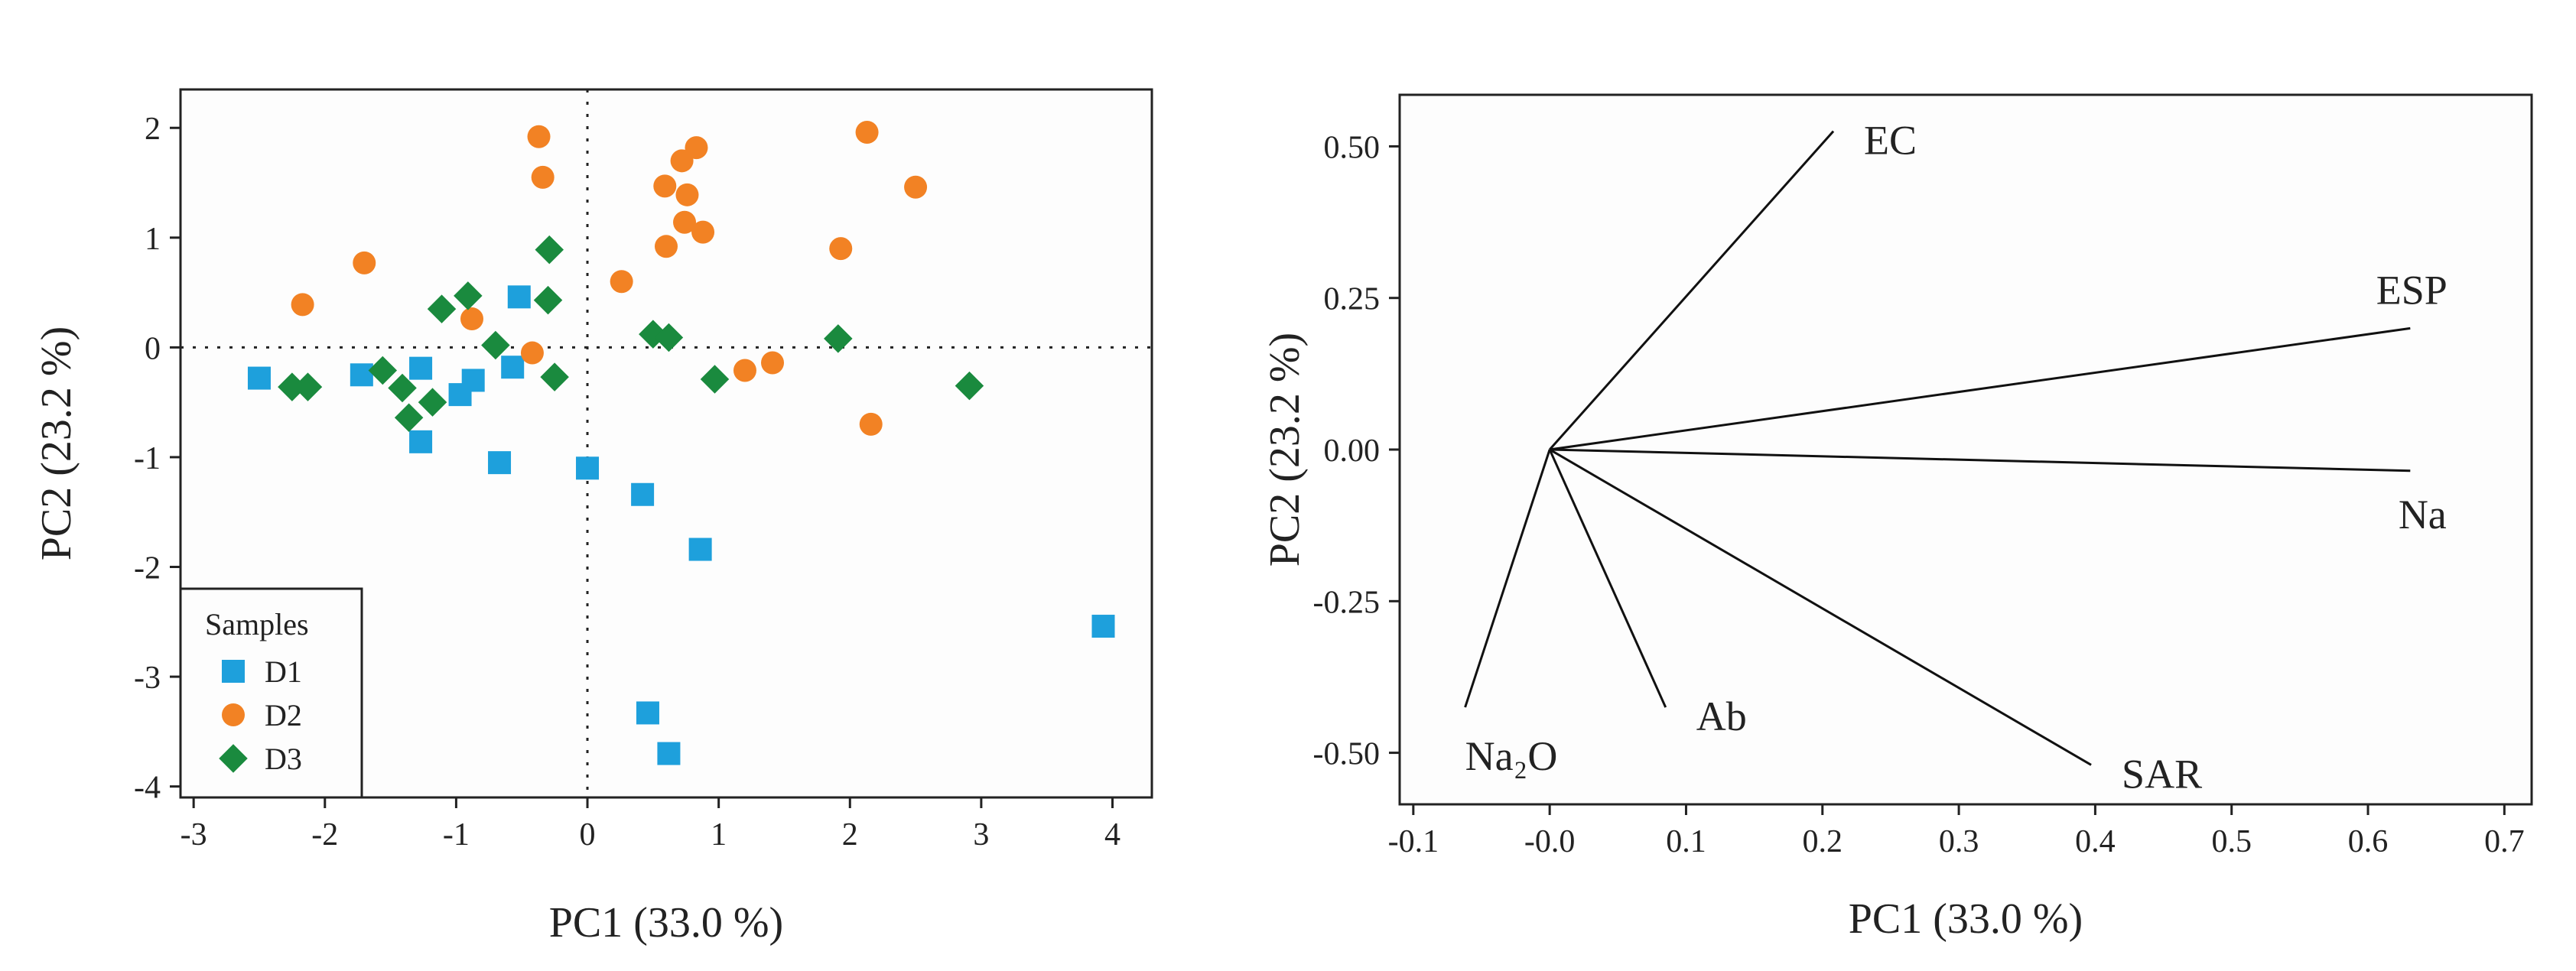 The width and height of the screenshot is (2576, 971). I want to click on y-tick-label: -3, so click(147, 678).